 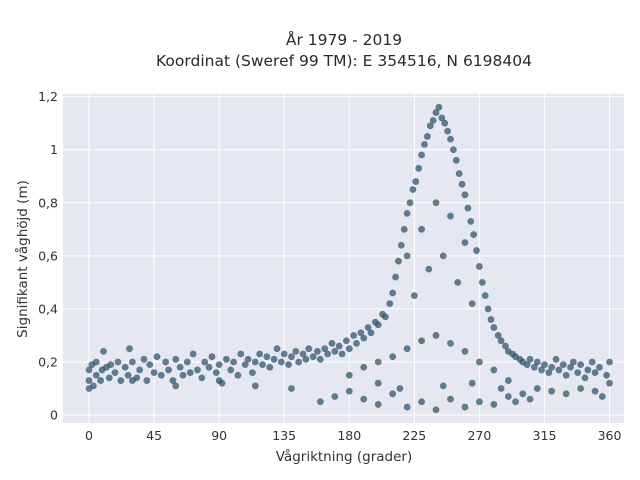 What do you see at coordinates (54, 415) in the screenshot?
I see `y-tick-label: 0` at bounding box center [54, 415].